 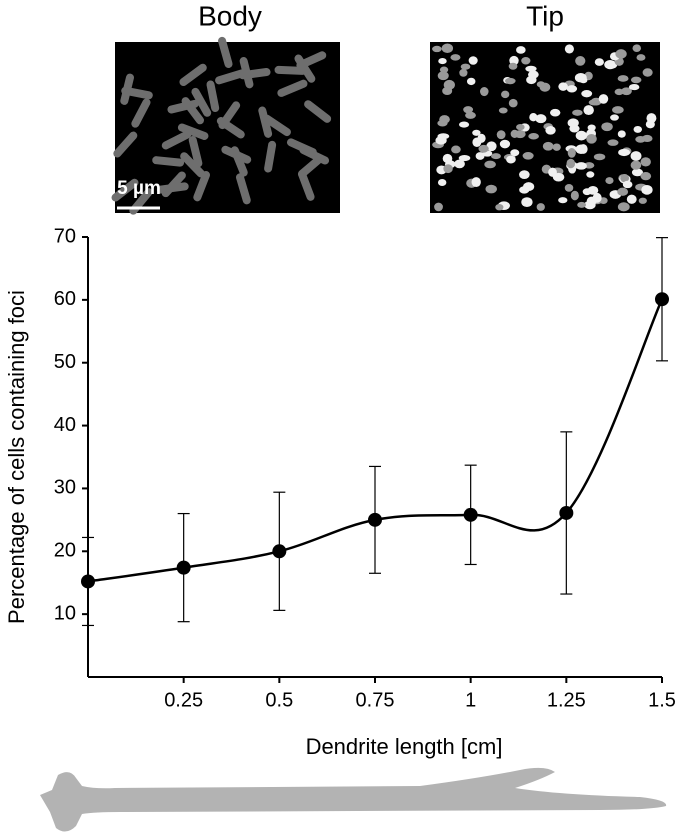 What do you see at coordinates (566, 700) in the screenshot?
I see `x-tick-label: 1.25` at bounding box center [566, 700].